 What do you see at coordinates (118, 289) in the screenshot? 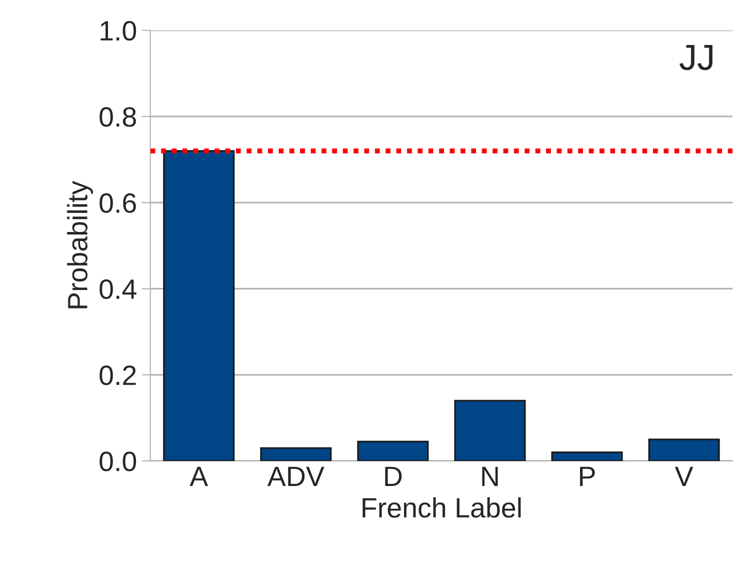
I see `y-tick-label: 0.4` at bounding box center [118, 289].